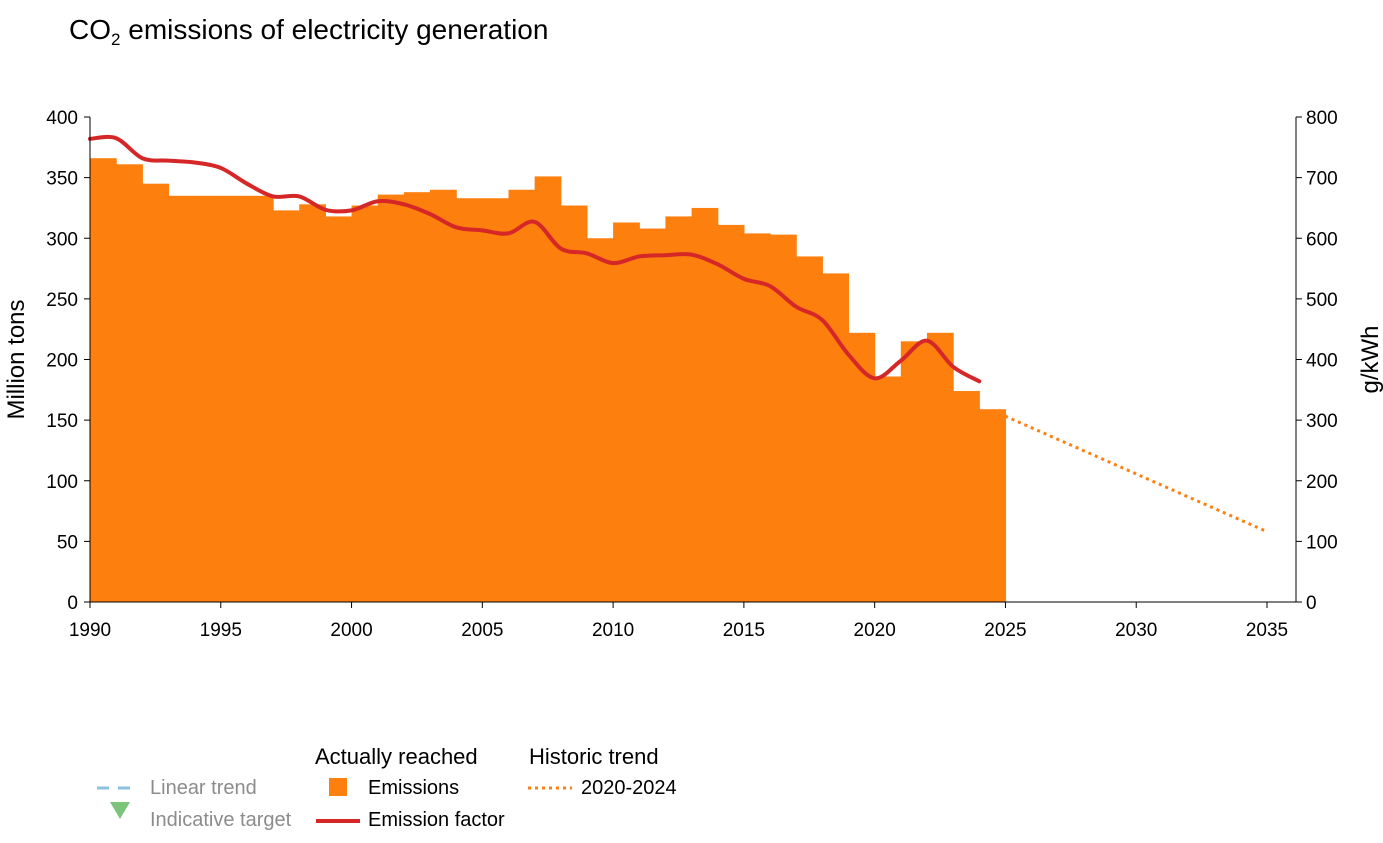  Describe the element at coordinates (1267, 630) in the screenshot. I see `x-tick-label-2035: 2035` at that location.